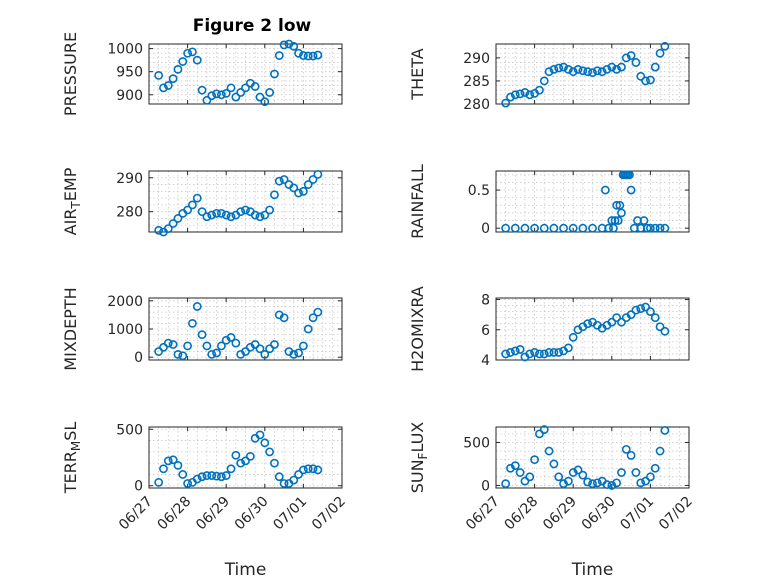  Describe the element at coordinates (129, 96) in the screenshot. I see `y-tick-label: 900` at that location.